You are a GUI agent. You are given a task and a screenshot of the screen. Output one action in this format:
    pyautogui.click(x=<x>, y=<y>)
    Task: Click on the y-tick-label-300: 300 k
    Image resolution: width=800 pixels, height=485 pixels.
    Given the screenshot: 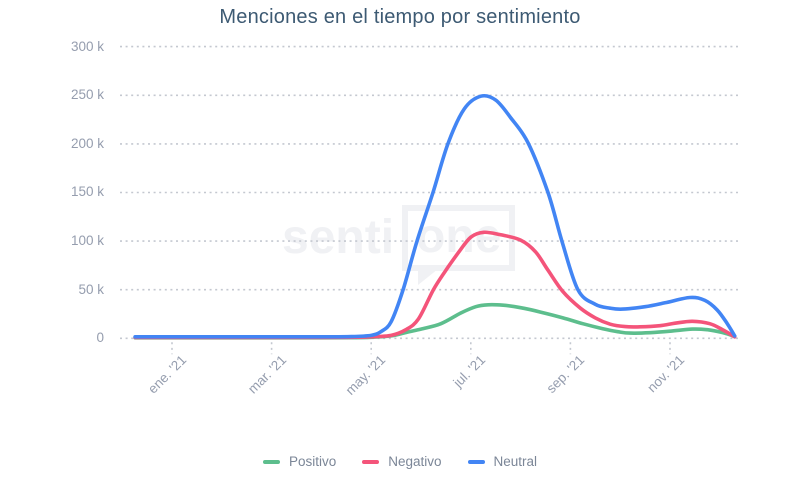 What is the action you would take?
    pyautogui.click(x=87, y=46)
    